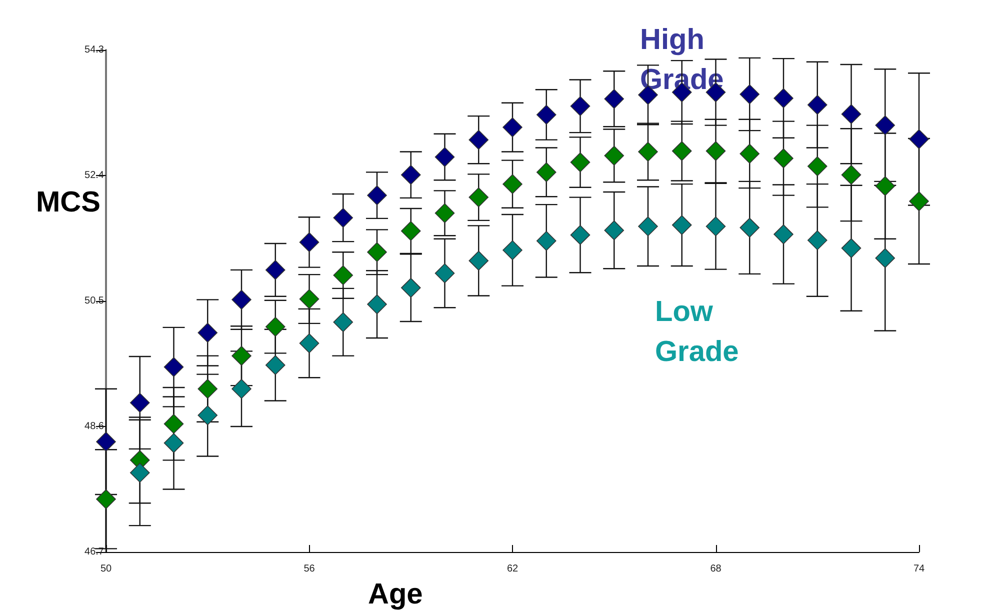 Image resolution: width=982 pixels, height=614 pixels. What do you see at coordinates (716, 569) in the screenshot?
I see `x-tick-label: 68` at bounding box center [716, 569].